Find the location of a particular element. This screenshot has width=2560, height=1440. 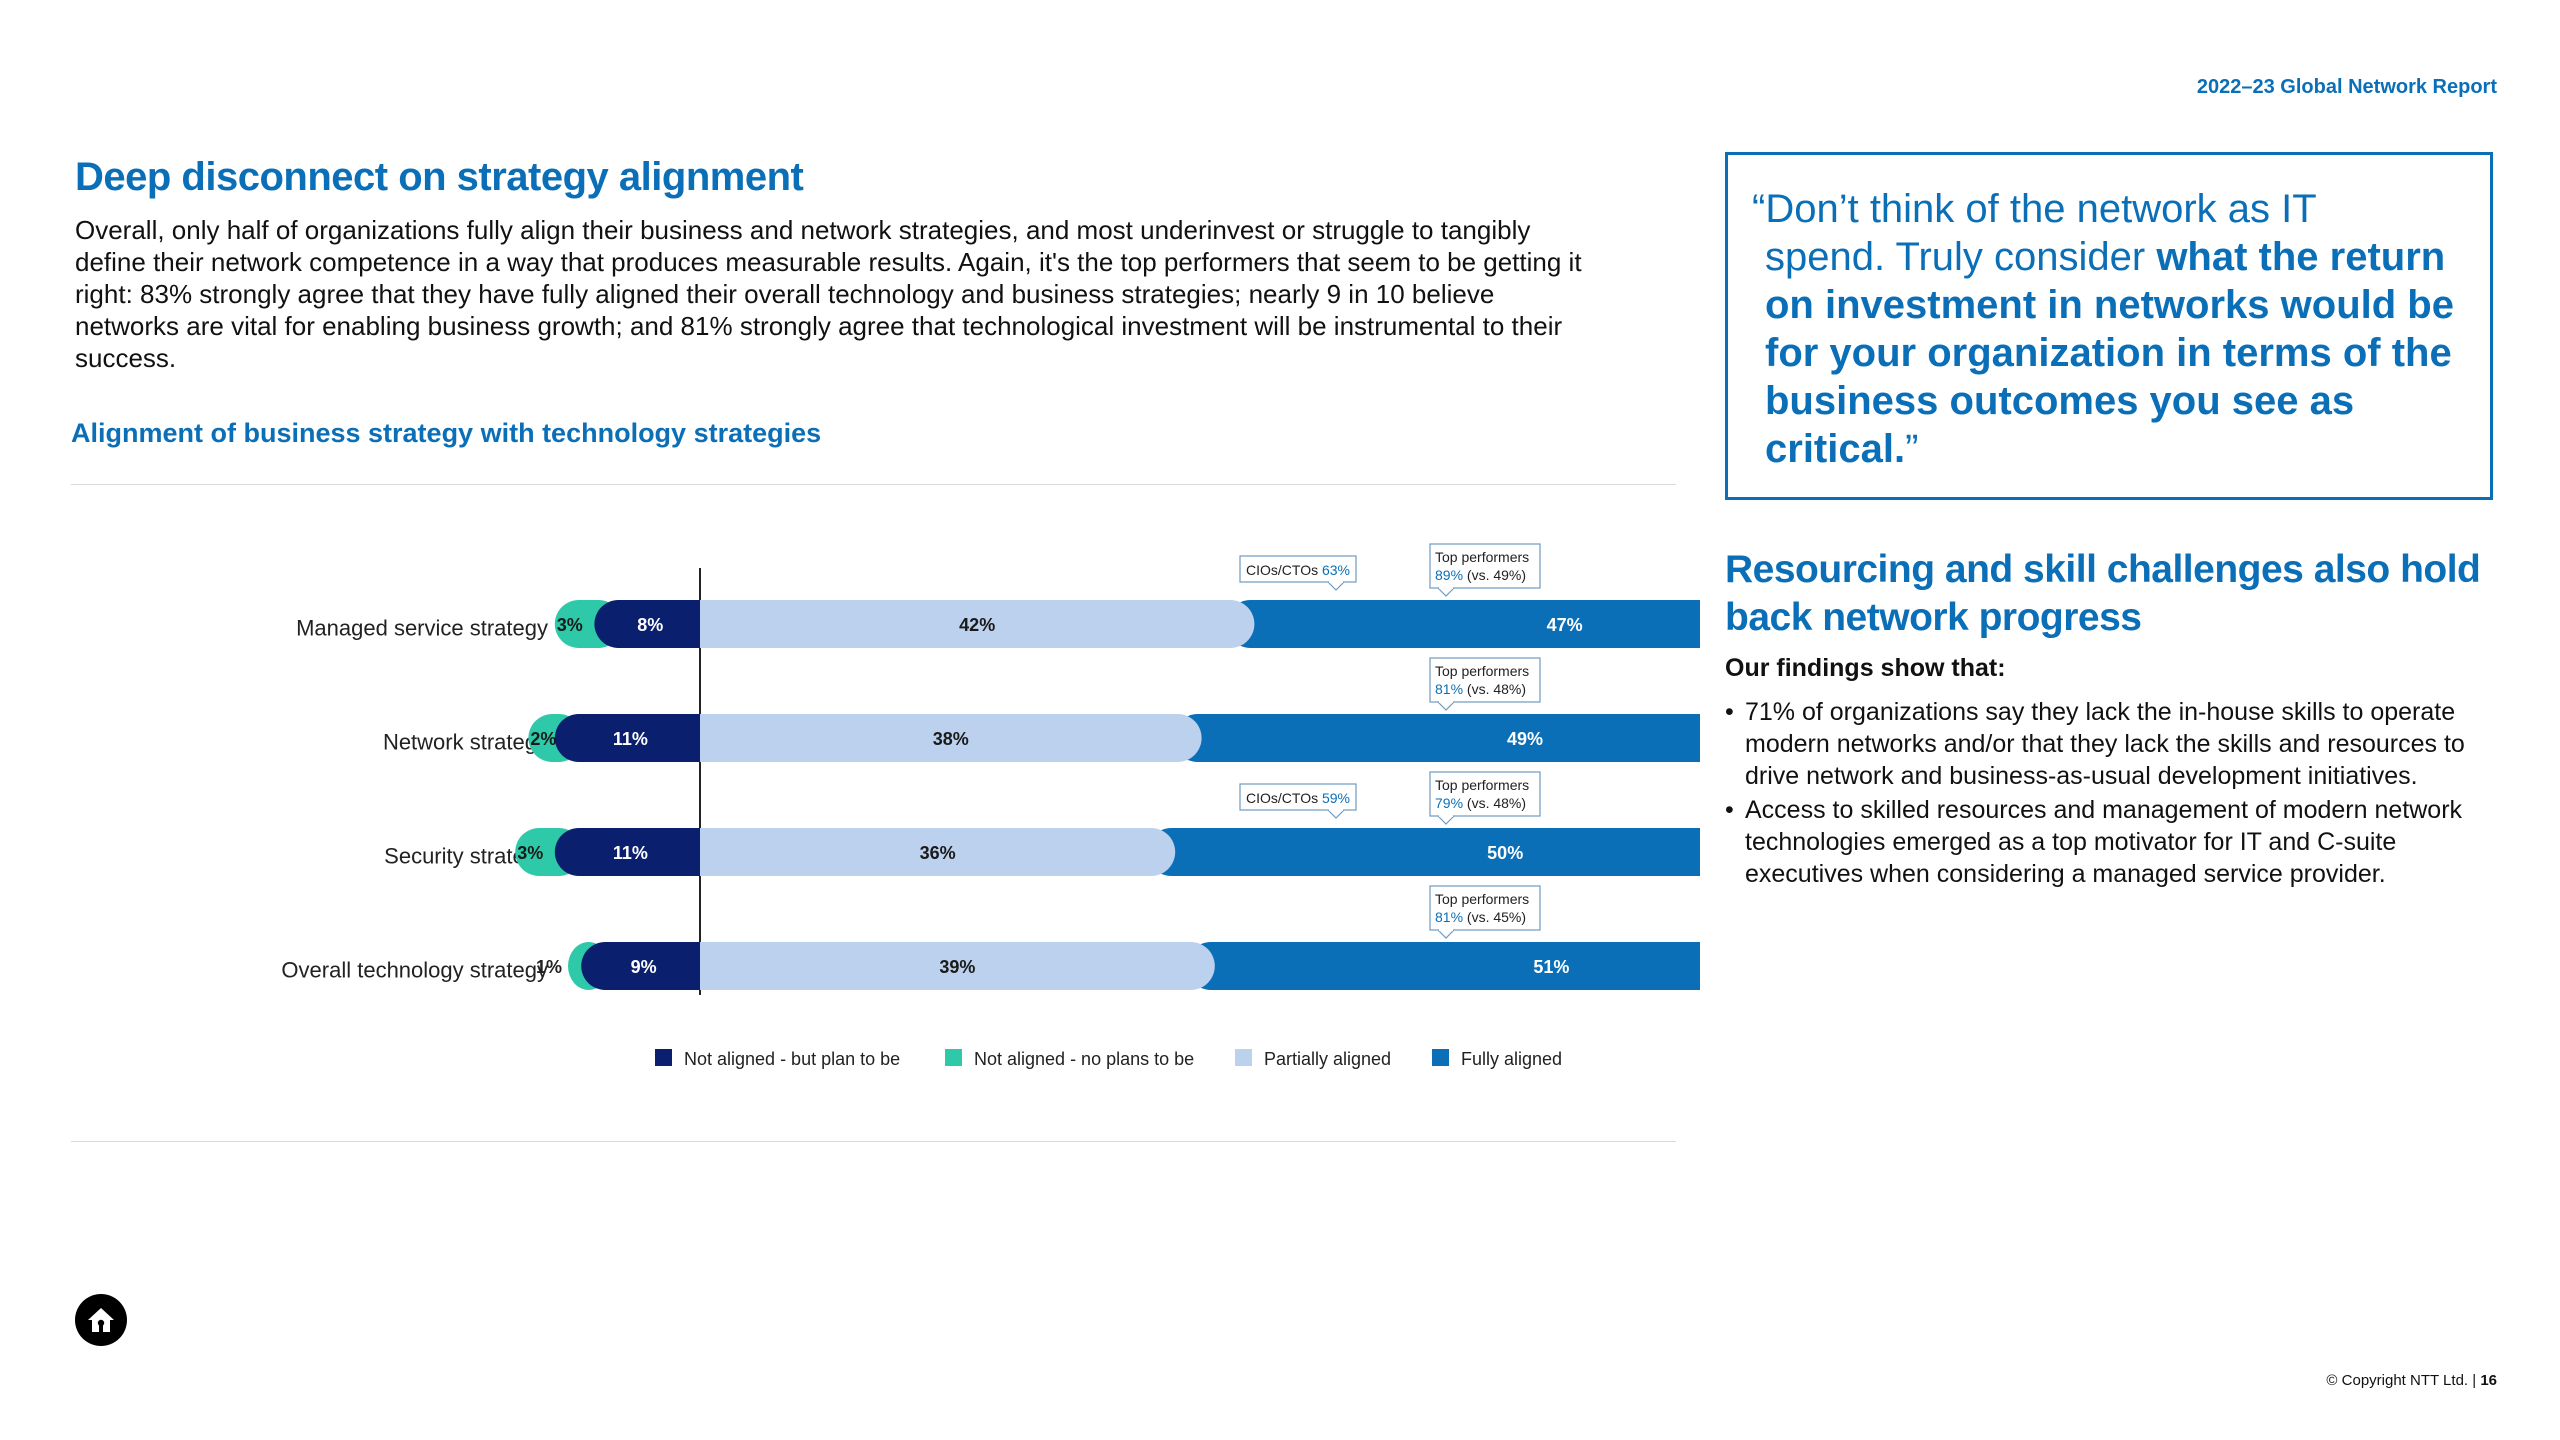

category-label: Network strategy is located at coordinates (465, 742).